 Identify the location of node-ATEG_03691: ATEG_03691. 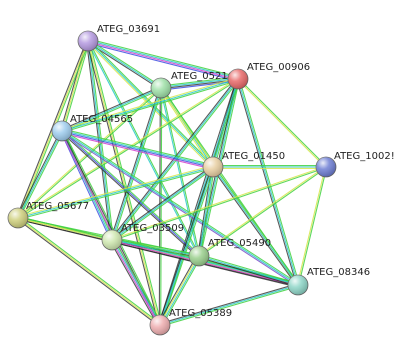
(118, 38).